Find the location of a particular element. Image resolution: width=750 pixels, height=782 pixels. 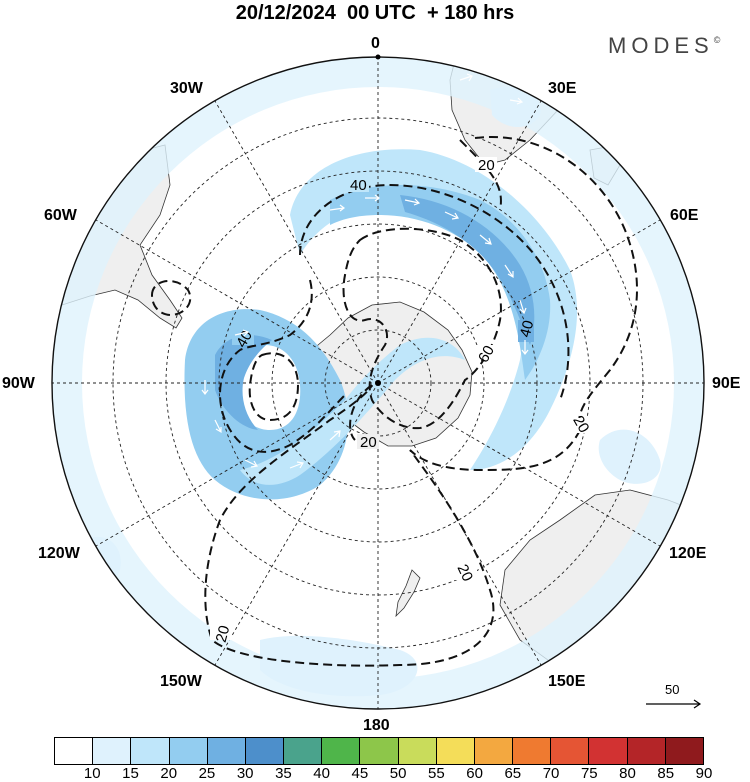

contour-label-40-east: 40 is located at coordinates (527, 329).